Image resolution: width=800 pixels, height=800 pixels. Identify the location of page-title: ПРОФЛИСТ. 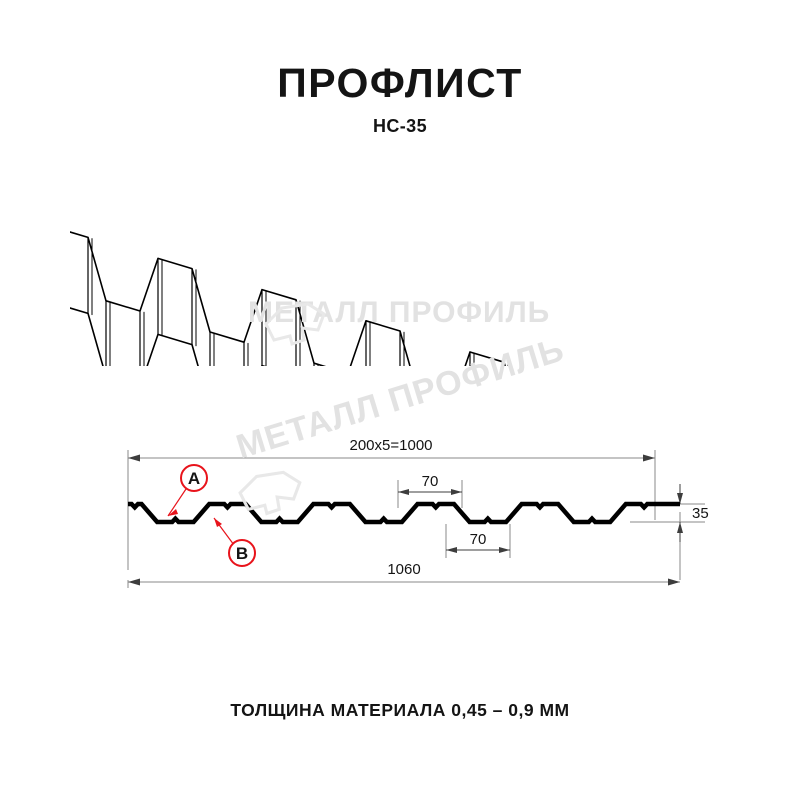
(400, 83).